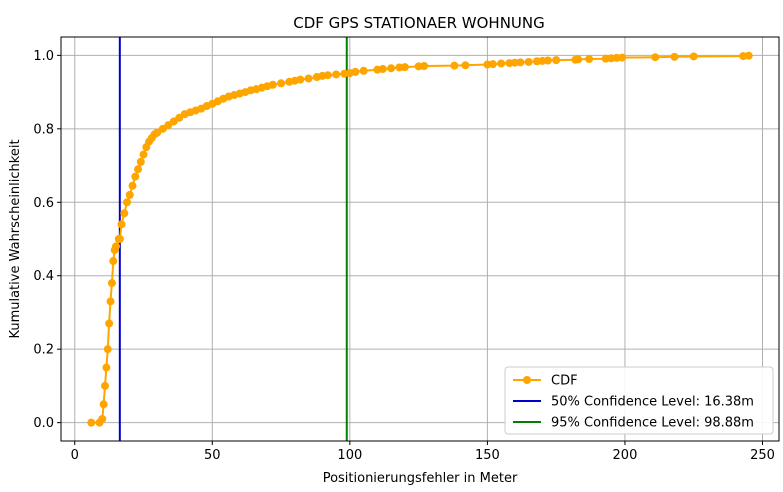  What do you see at coordinates (423, 452) in the screenshot?
I see `x-axis-ticks: 0 50 100 150 200 250` at bounding box center [423, 452].